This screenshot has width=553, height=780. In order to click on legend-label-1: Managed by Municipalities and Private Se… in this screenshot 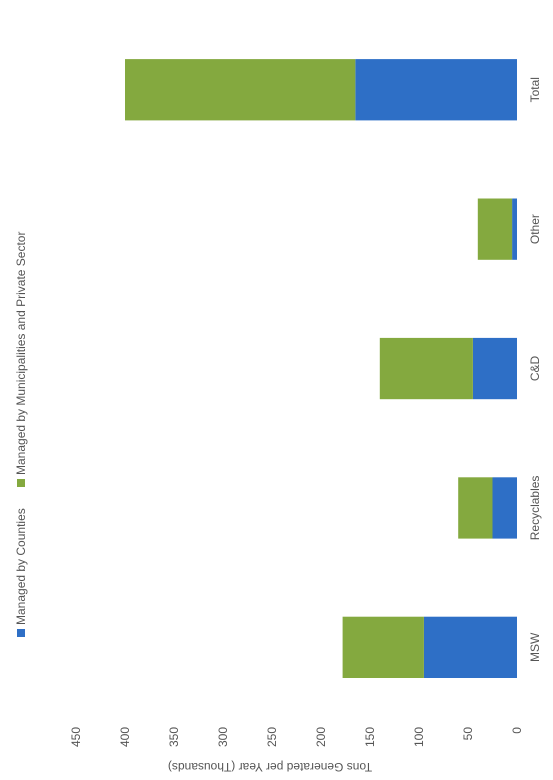, I will do `click(21, 353)`.